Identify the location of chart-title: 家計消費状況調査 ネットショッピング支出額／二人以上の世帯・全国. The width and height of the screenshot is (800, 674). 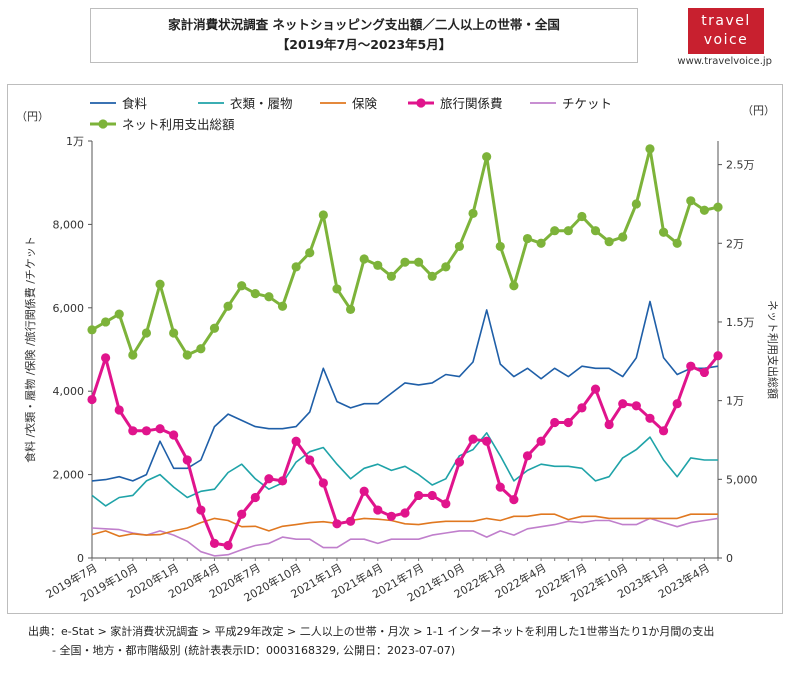
(364, 24).